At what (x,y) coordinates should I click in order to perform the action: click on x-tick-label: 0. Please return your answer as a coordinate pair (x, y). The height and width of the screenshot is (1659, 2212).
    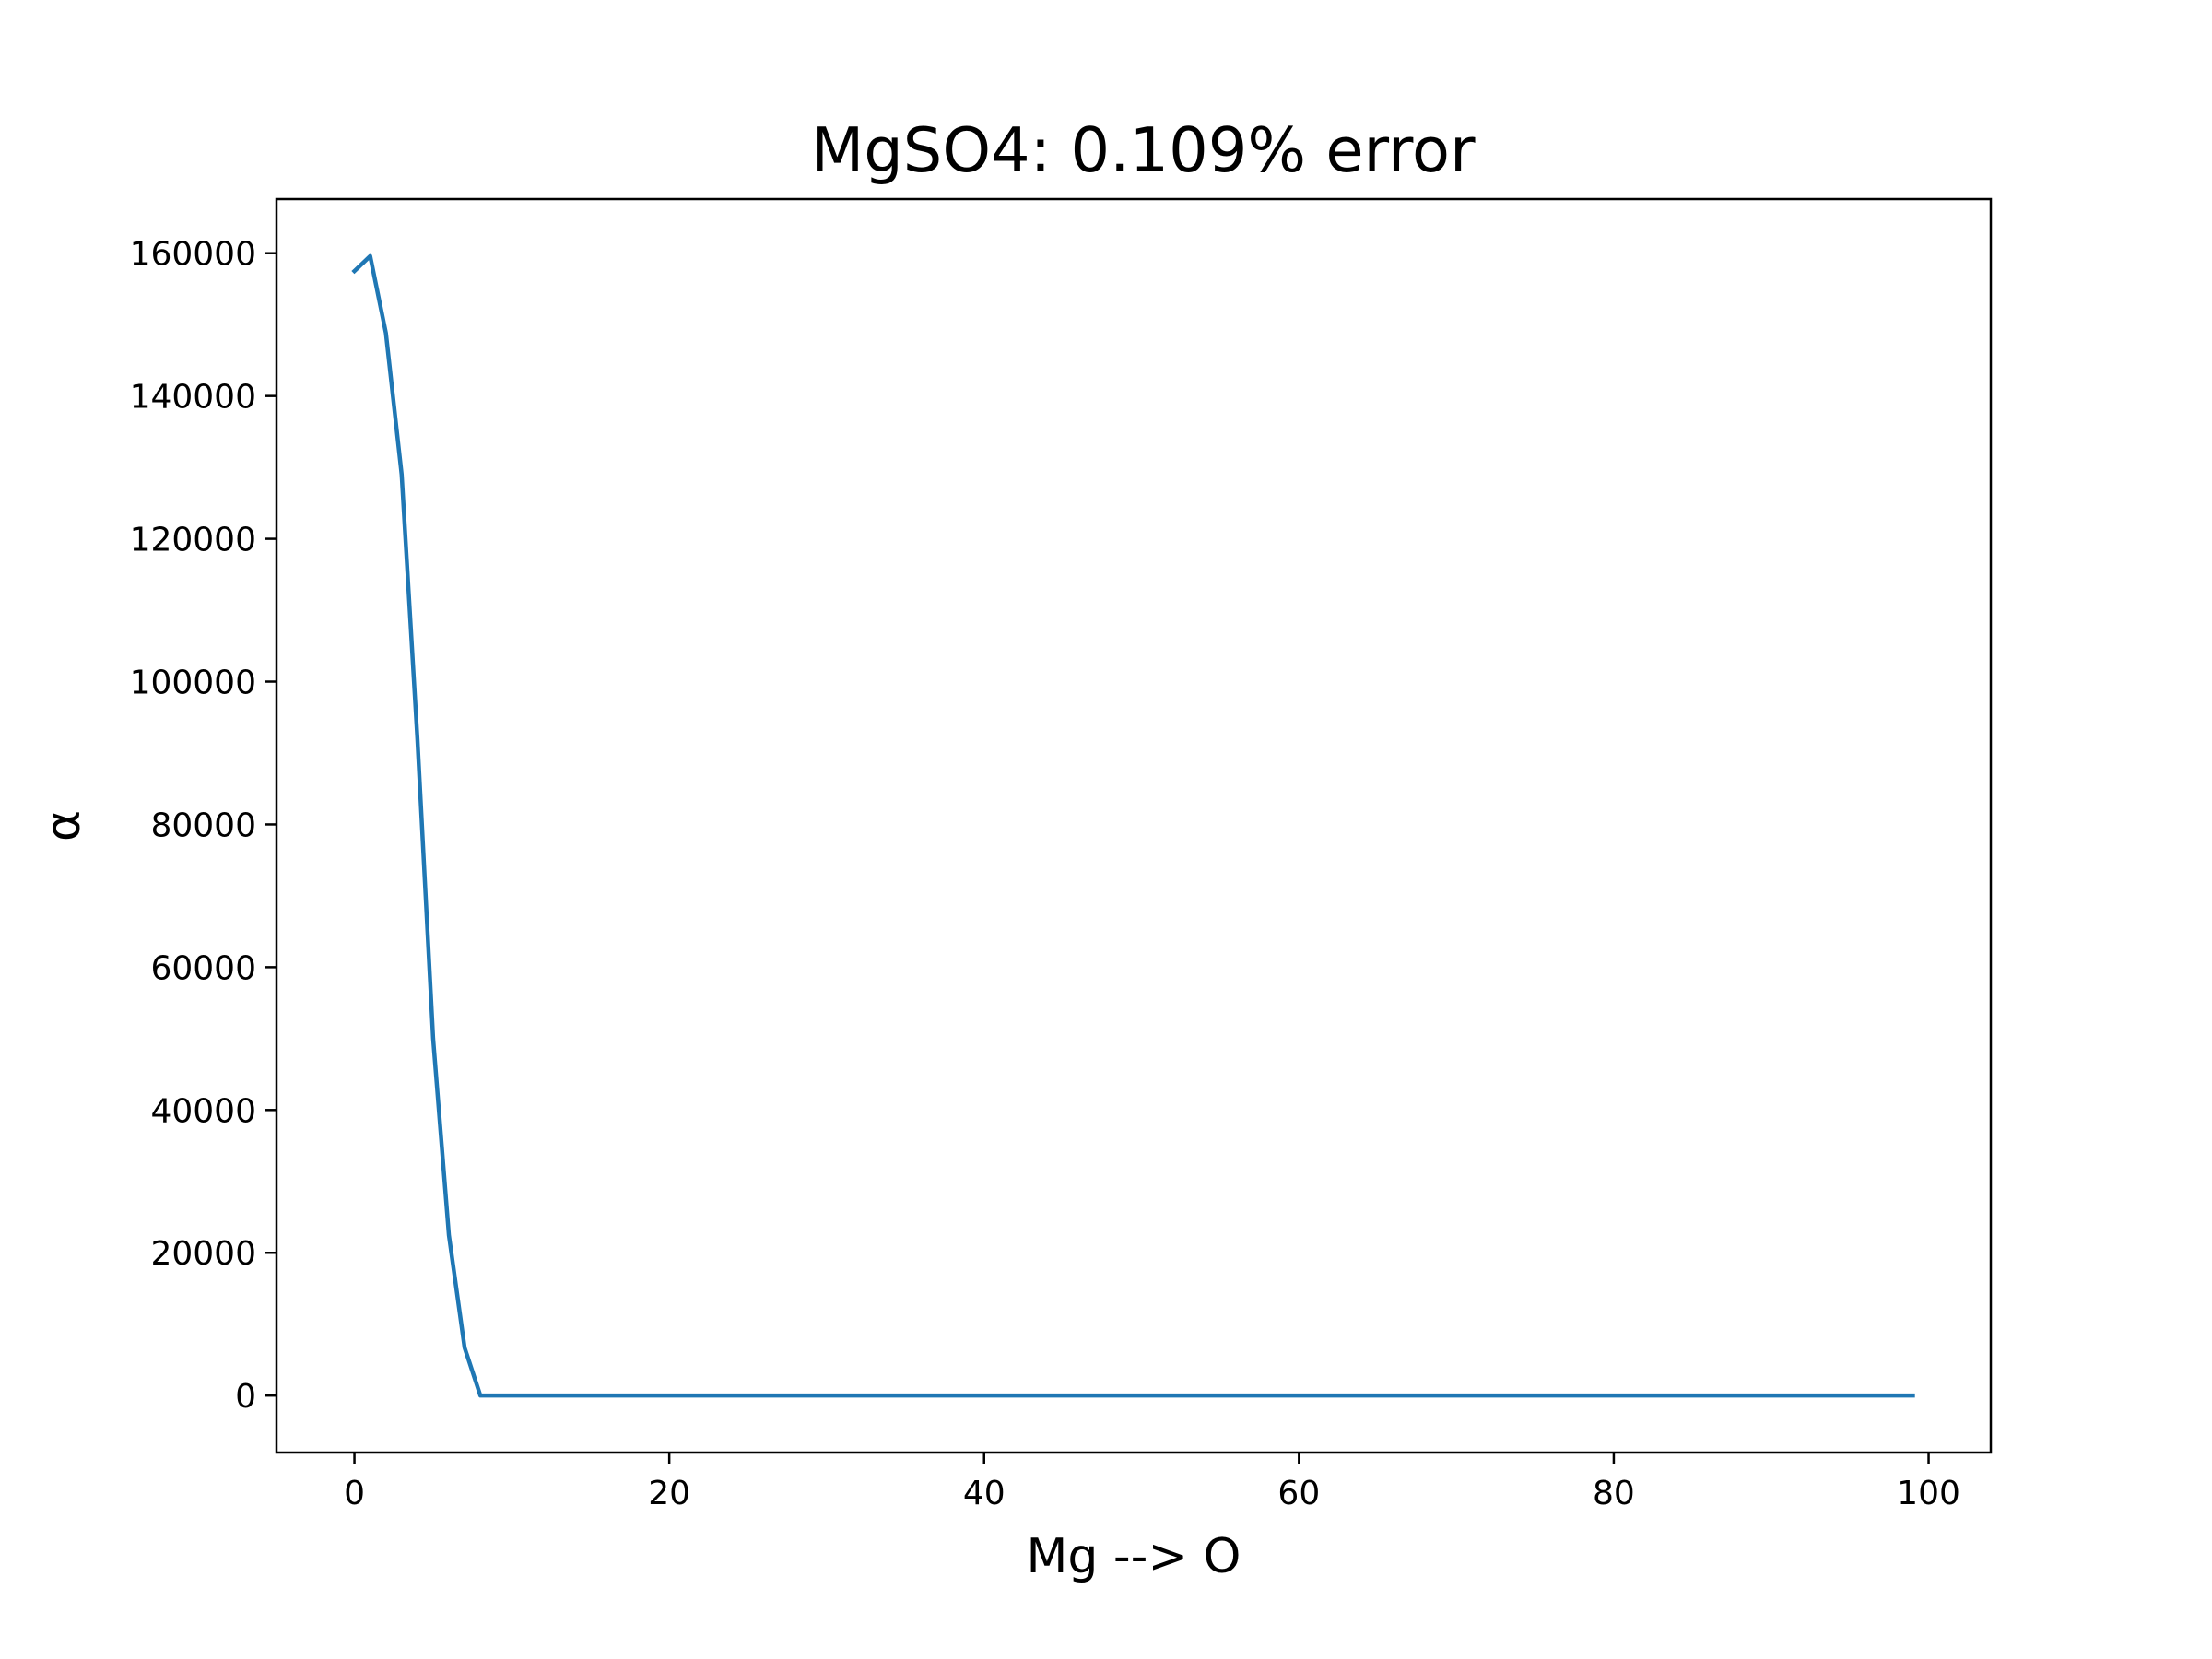
    Looking at the image, I should click on (354, 1493).